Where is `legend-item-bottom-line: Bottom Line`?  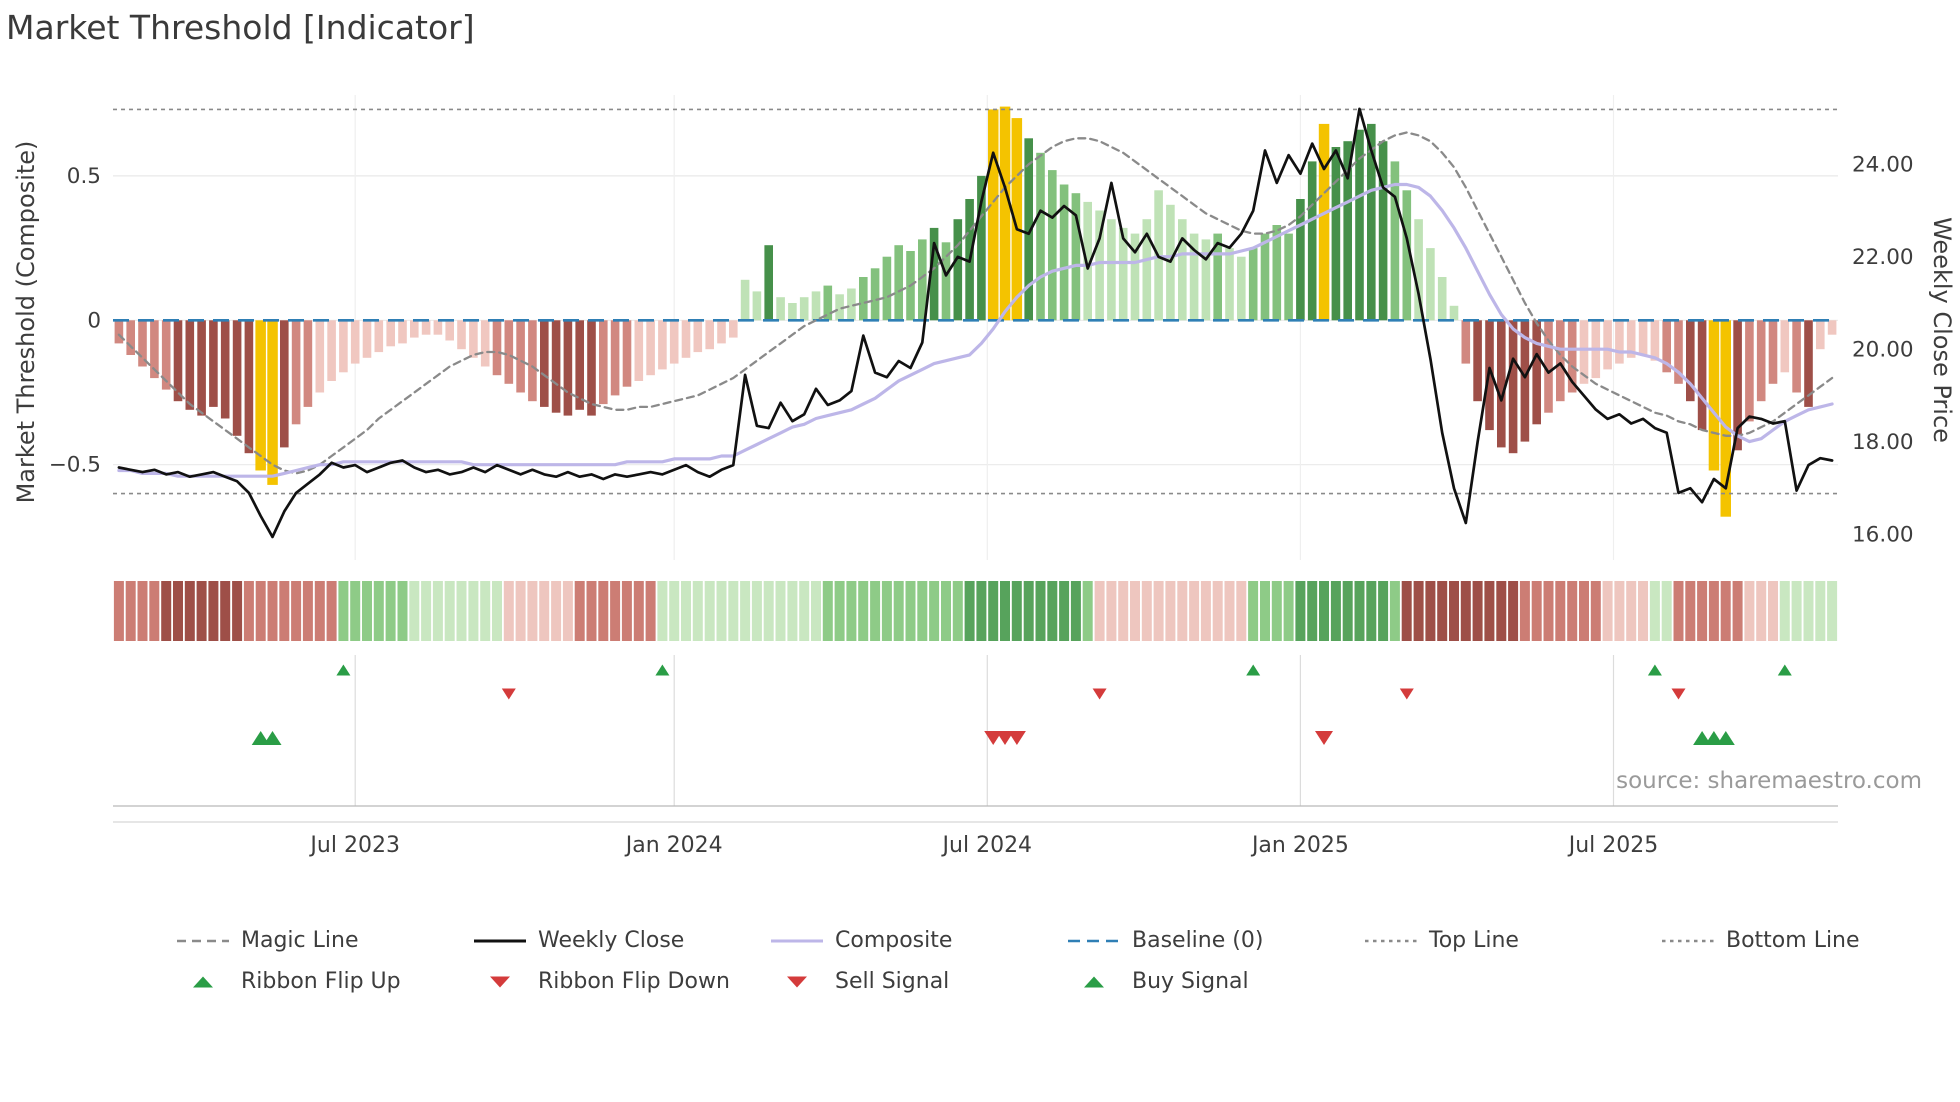 legend-item-bottom-line: Bottom Line is located at coordinates (1808, 940).